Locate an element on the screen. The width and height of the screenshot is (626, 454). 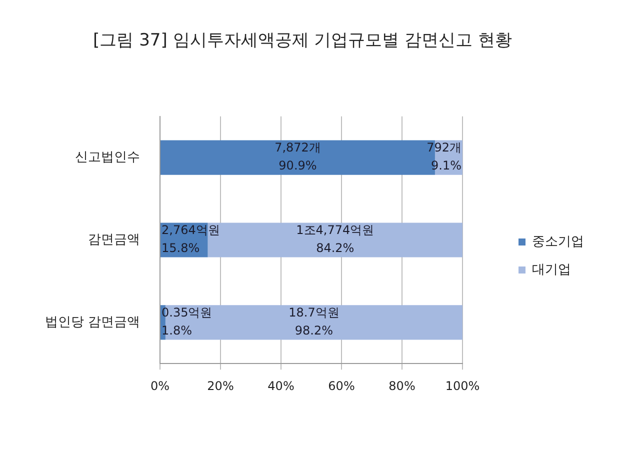
y-tick-label: 신고법인수 is located at coordinates (107, 157).